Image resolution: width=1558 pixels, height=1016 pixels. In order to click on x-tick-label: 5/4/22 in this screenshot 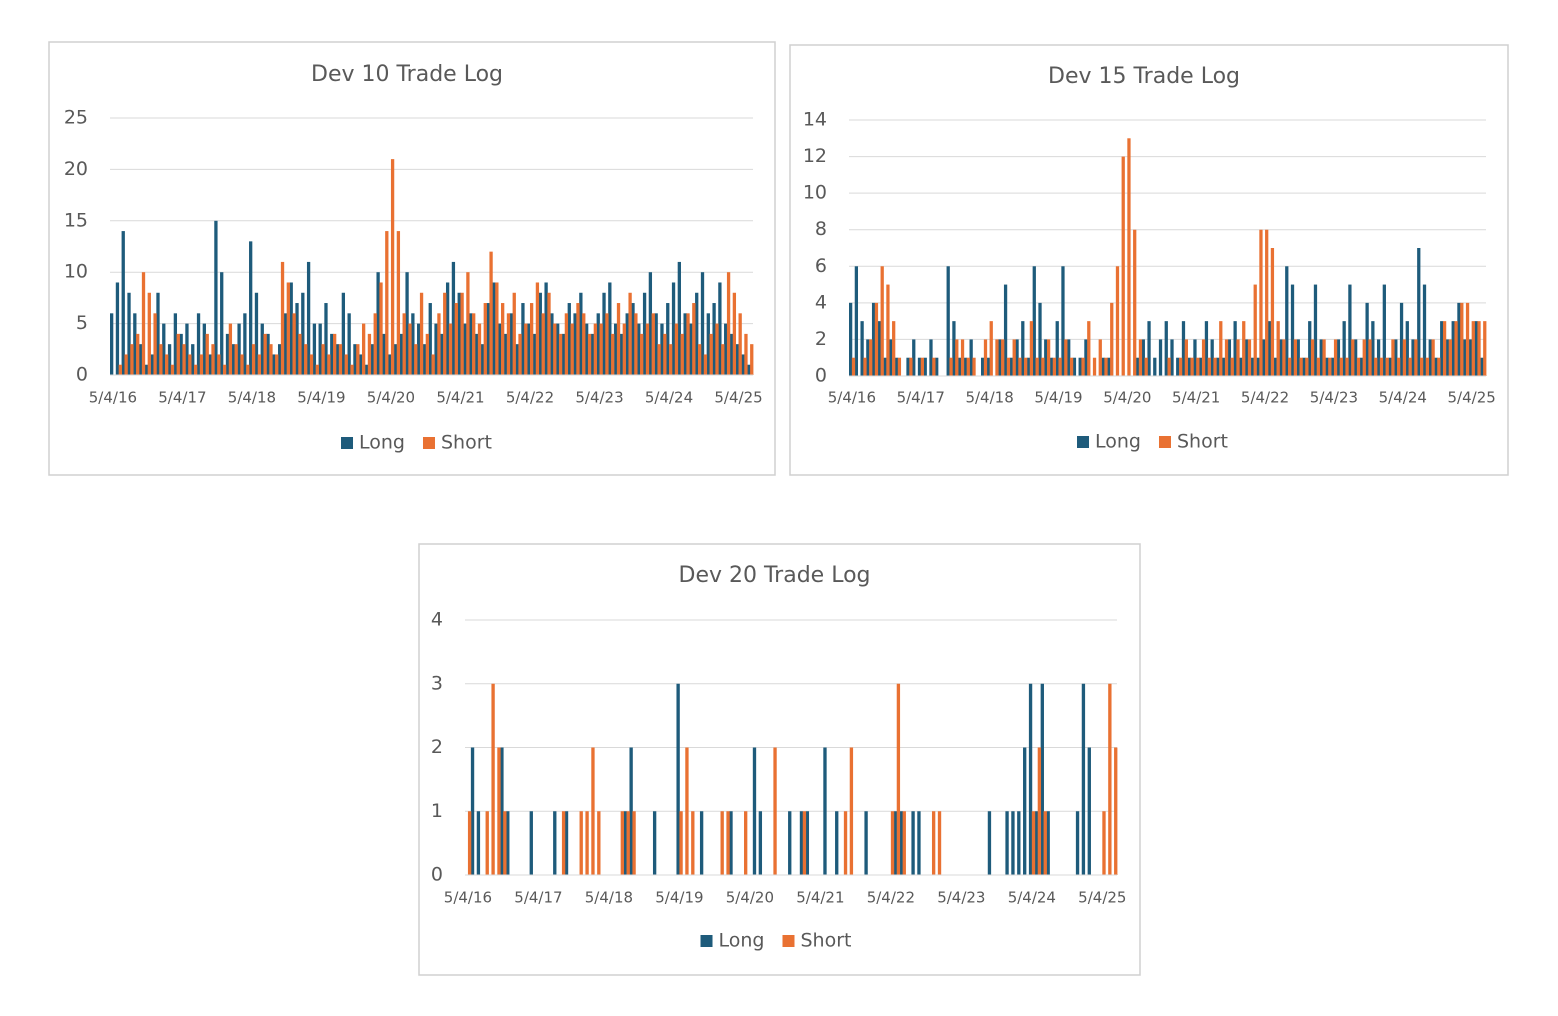, I will do `click(1265, 398)`.